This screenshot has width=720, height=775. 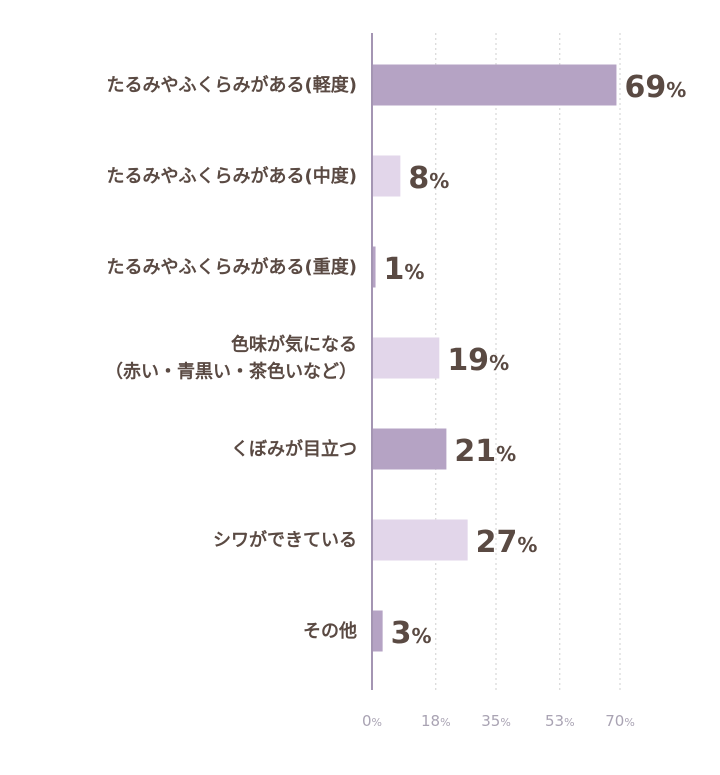 I want to click on category-label-0: たるみやふくらみがある(軽度), so click(x=232, y=85).